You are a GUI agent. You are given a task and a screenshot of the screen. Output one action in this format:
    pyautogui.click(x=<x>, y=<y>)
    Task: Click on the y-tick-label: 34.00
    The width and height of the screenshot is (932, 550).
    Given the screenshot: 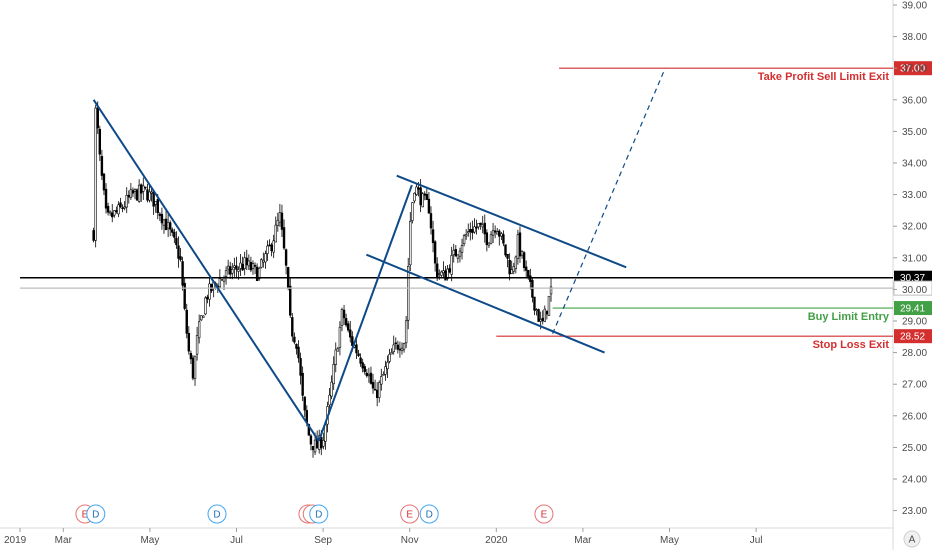 What is the action you would take?
    pyautogui.click(x=914, y=164)
    